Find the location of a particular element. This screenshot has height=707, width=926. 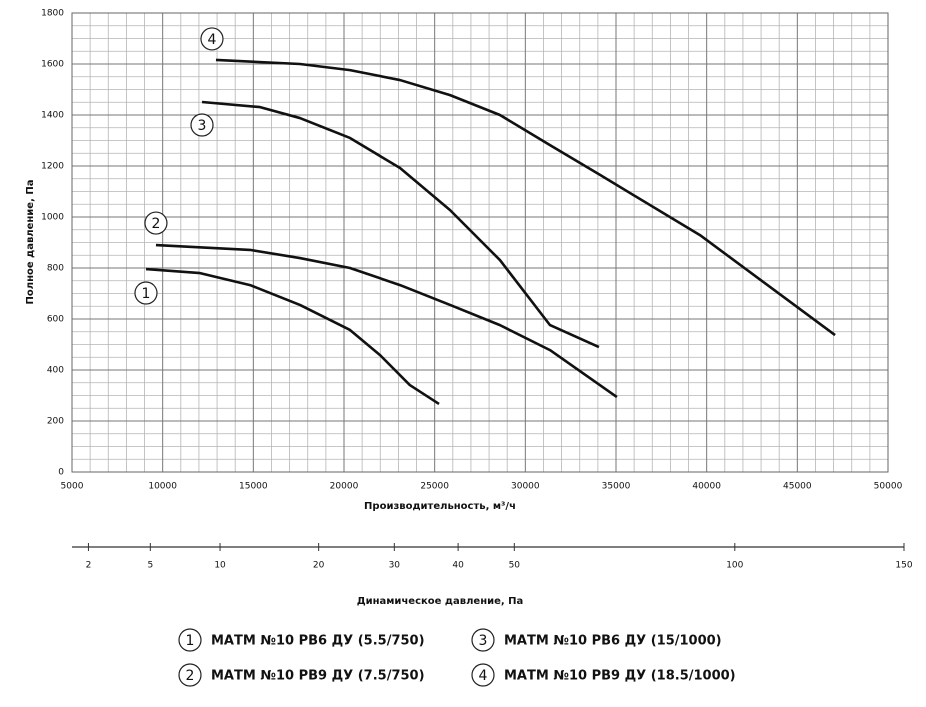

y-tick-label: 600 is located at coordinates (55, 320).